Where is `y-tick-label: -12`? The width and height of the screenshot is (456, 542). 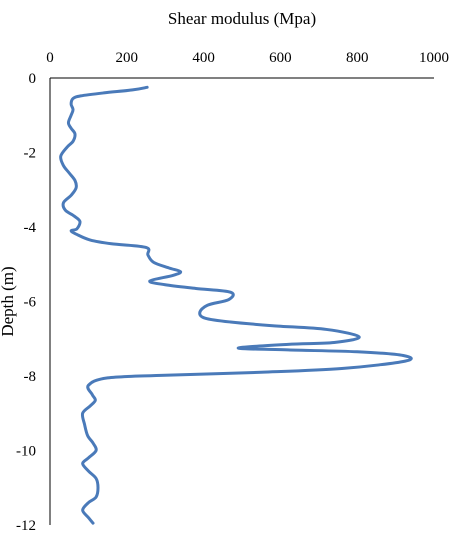 y-tick-label: -12 is located at coordinates (26, 526).